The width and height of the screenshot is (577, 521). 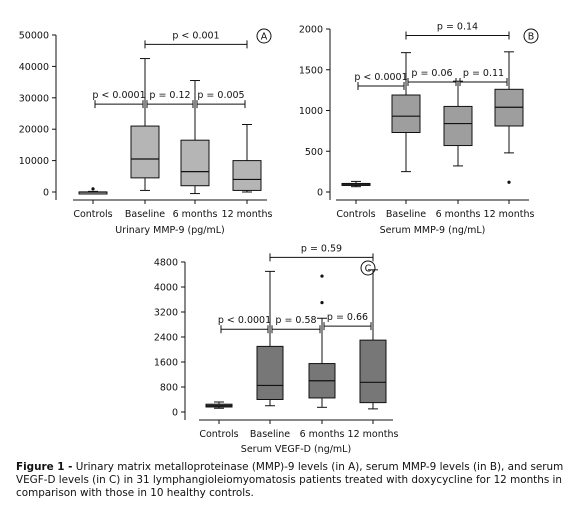 I want to click on y-tick-label: 800, so click(x=169, y=388).